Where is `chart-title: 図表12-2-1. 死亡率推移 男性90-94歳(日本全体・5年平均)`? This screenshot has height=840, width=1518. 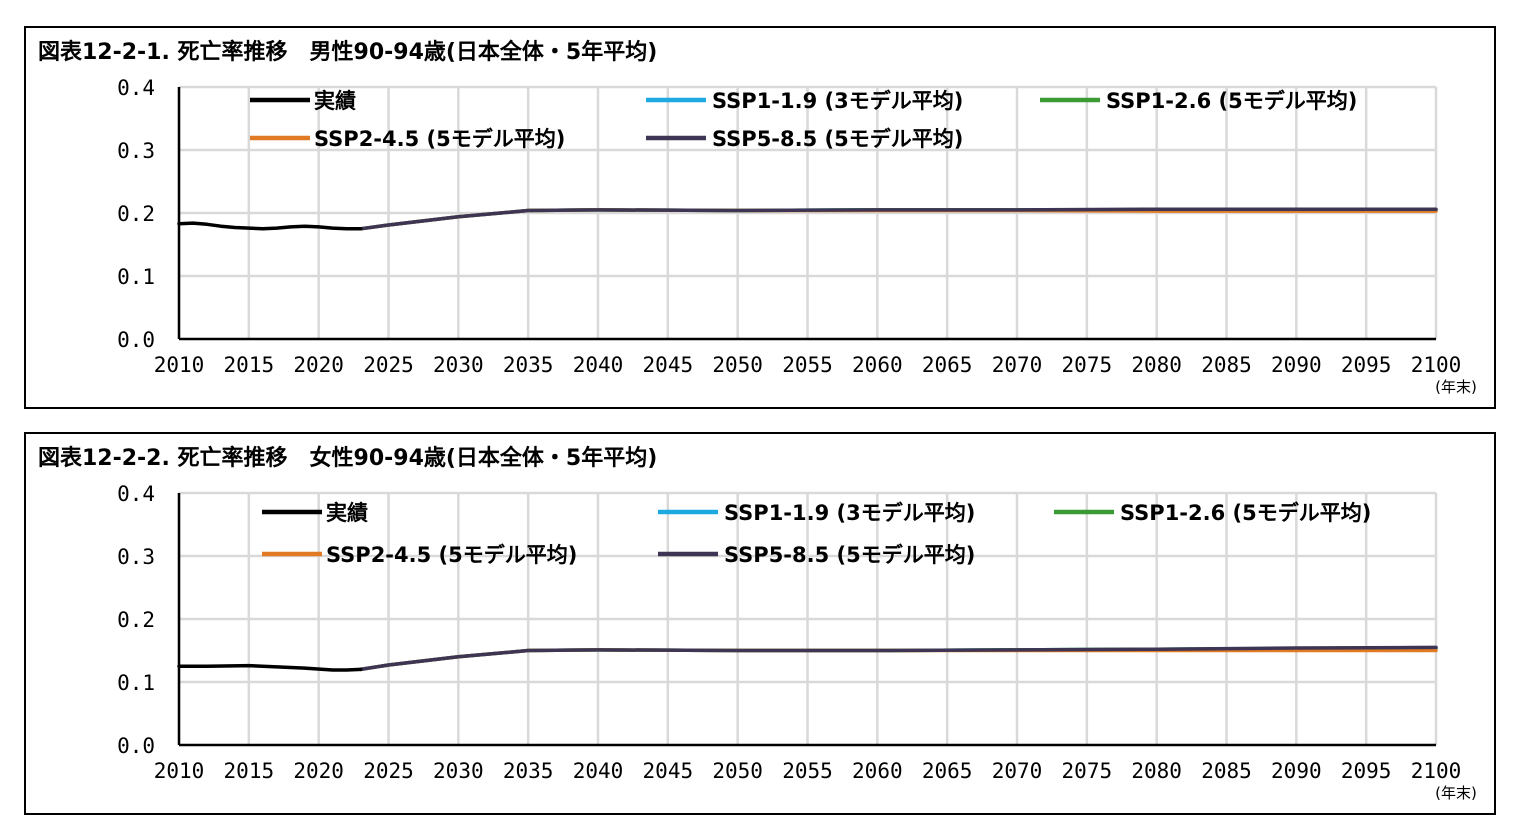
chart-title: 図表12-2-1. 死亡率推移 男性90-94歳(日本全体・5年平均) is located at coordinates (348, 52).